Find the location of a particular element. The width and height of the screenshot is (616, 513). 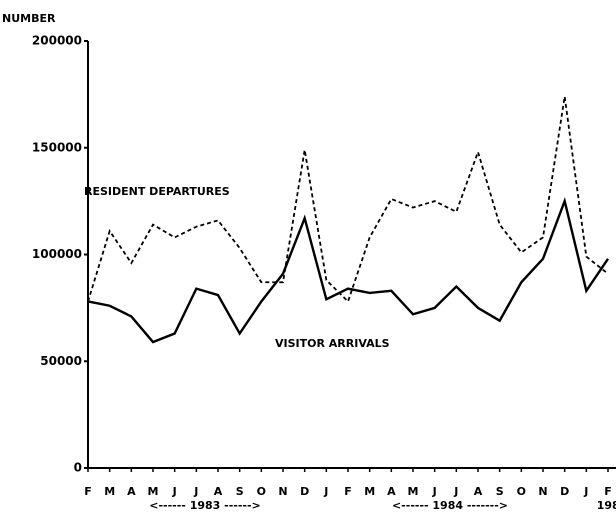

y-tick-label: 50000 is located at coordinates (61, 361).